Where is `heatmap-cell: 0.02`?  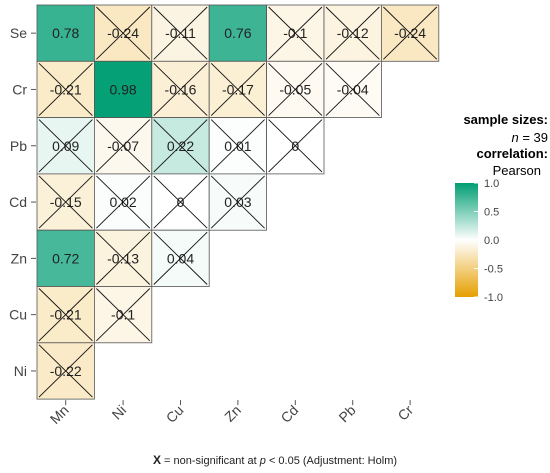 heatmap-cell: 0.02 is located at coordinates (123, 202).